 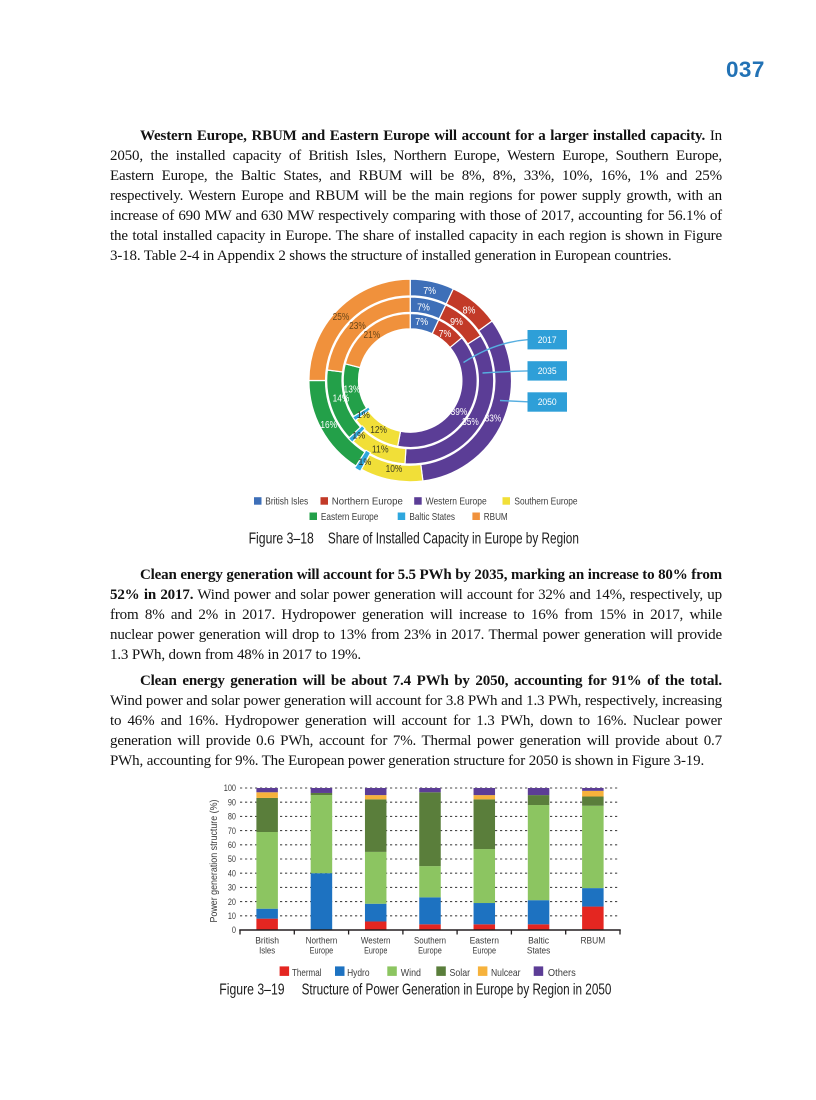 I want to click on svg-text: 60, so click(x=232, y=845).